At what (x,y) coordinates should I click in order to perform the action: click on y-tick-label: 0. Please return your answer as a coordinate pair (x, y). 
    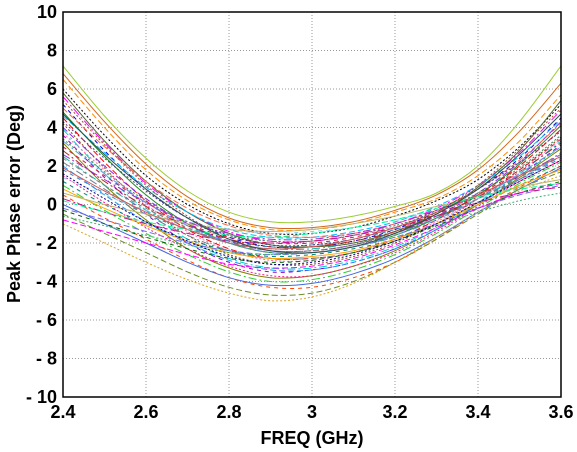
    Looking at the image, I should click on (52, 205).